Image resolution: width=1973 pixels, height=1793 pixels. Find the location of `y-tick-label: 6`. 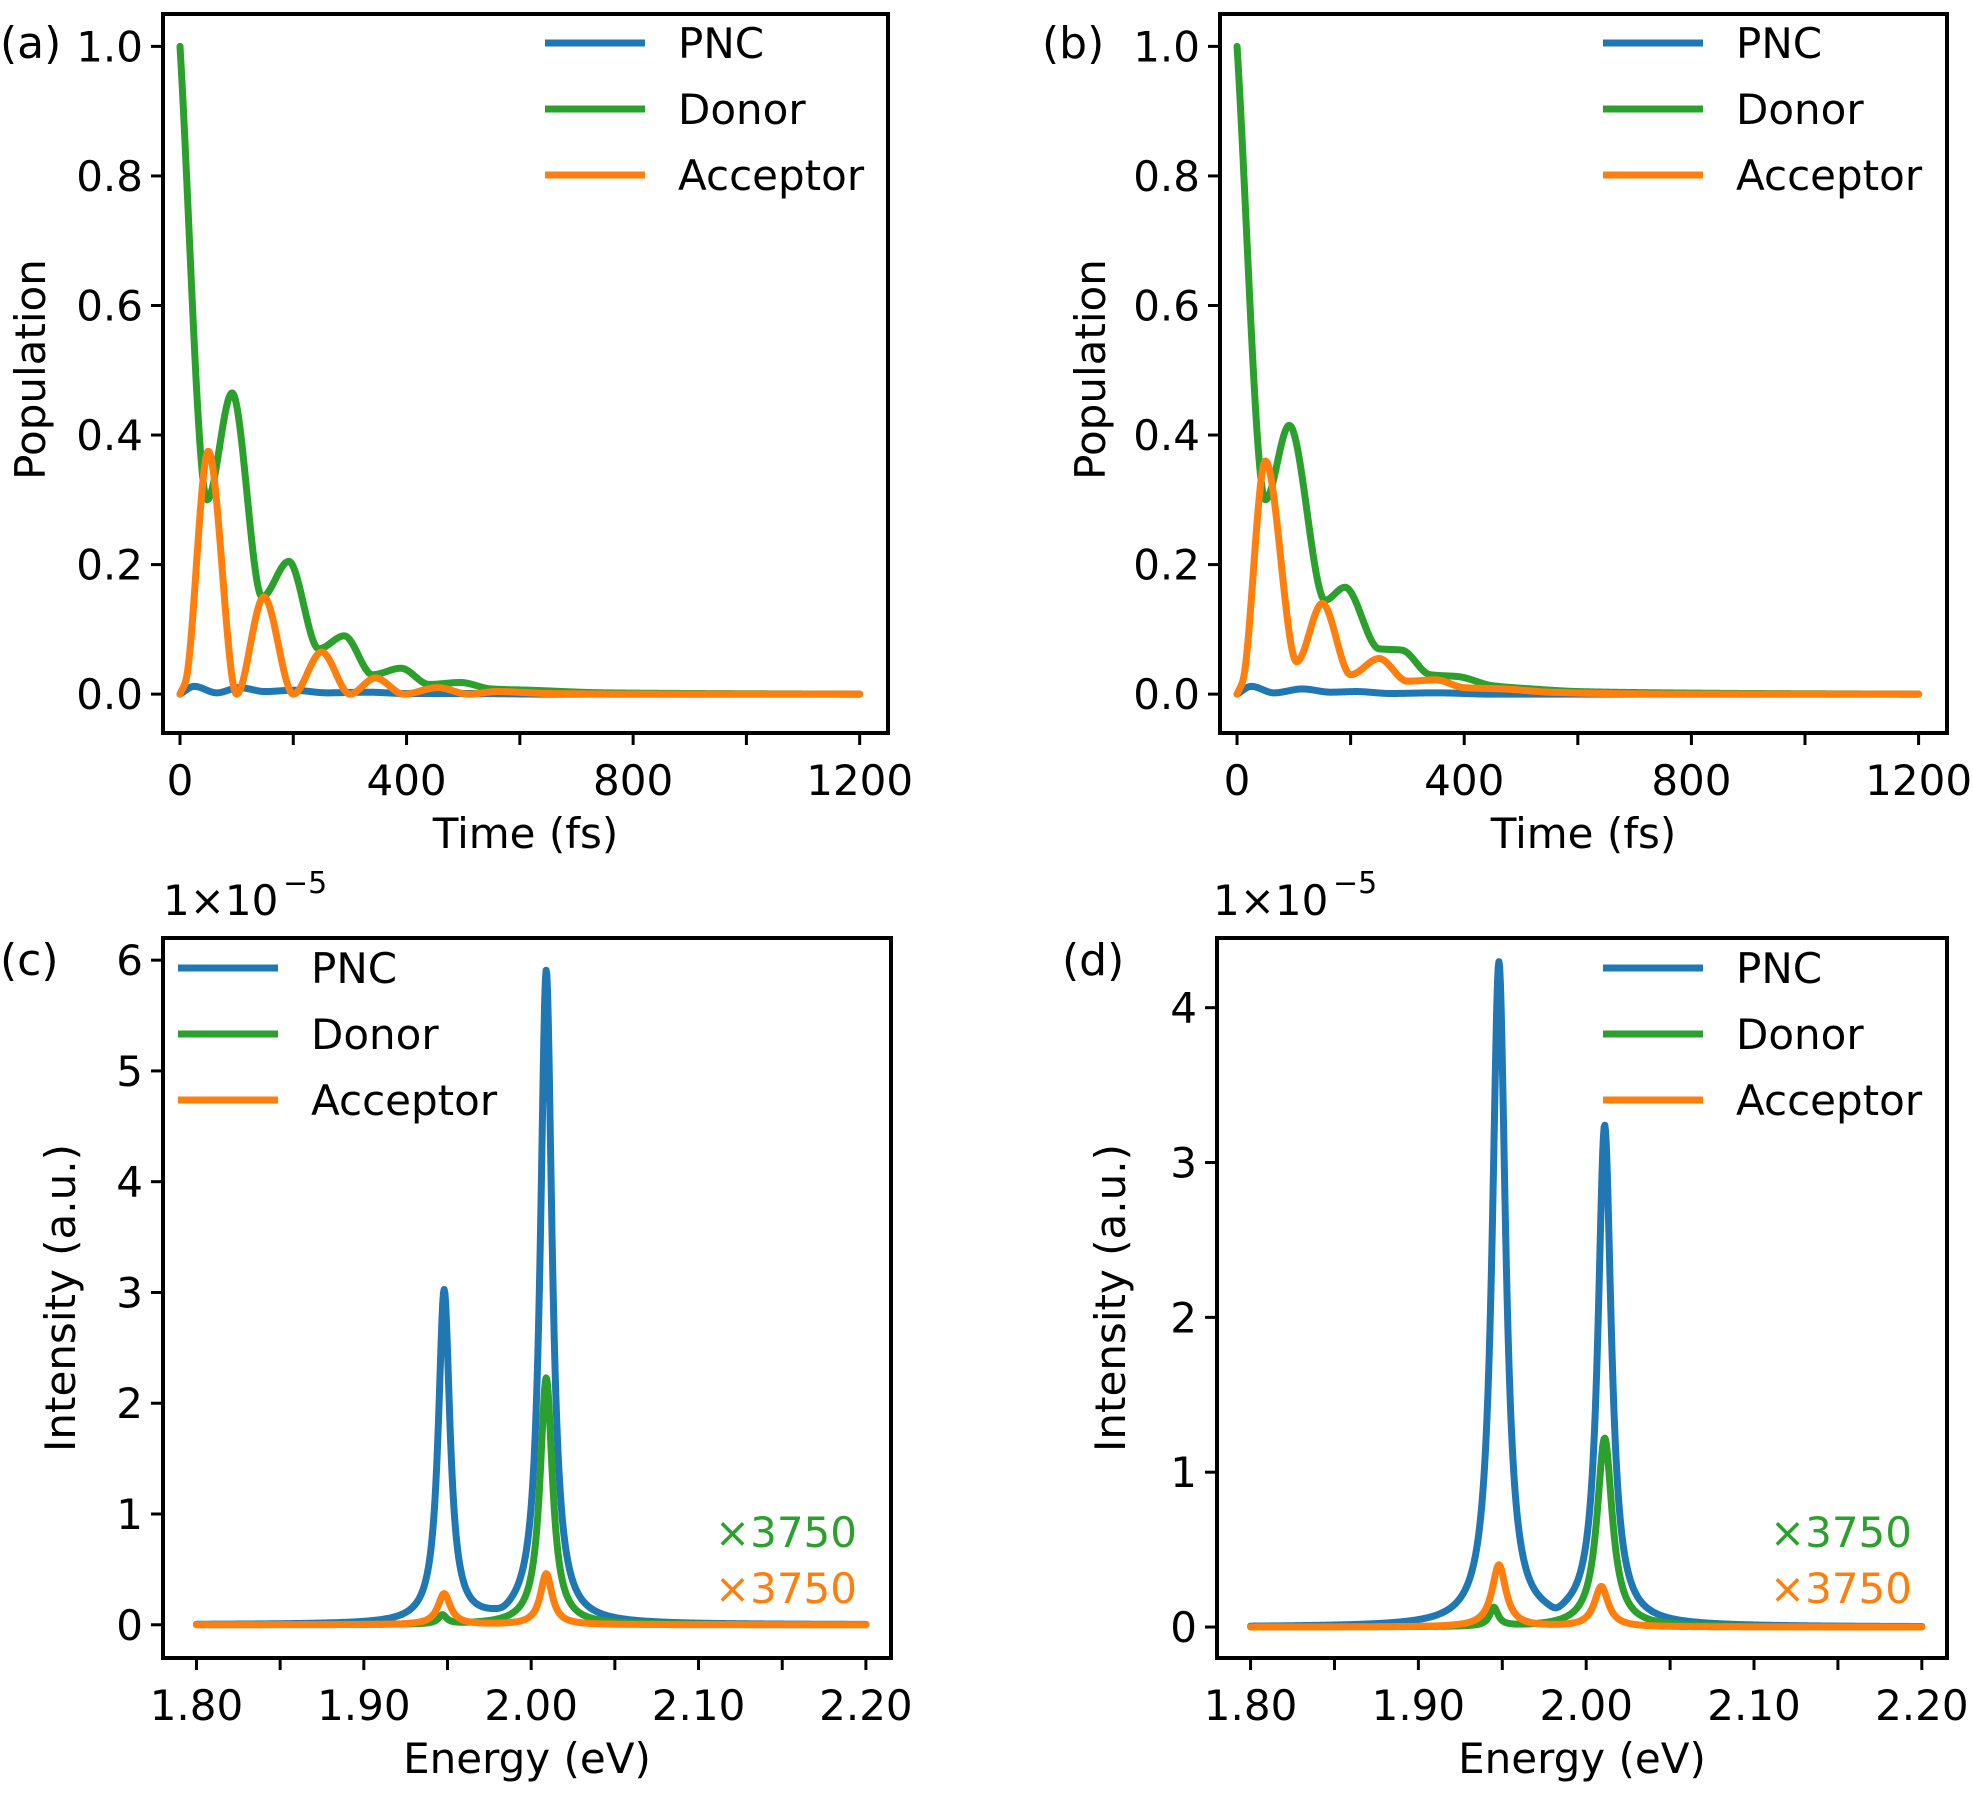

y-tick-label: 6 is located at coordinates (129, 960).